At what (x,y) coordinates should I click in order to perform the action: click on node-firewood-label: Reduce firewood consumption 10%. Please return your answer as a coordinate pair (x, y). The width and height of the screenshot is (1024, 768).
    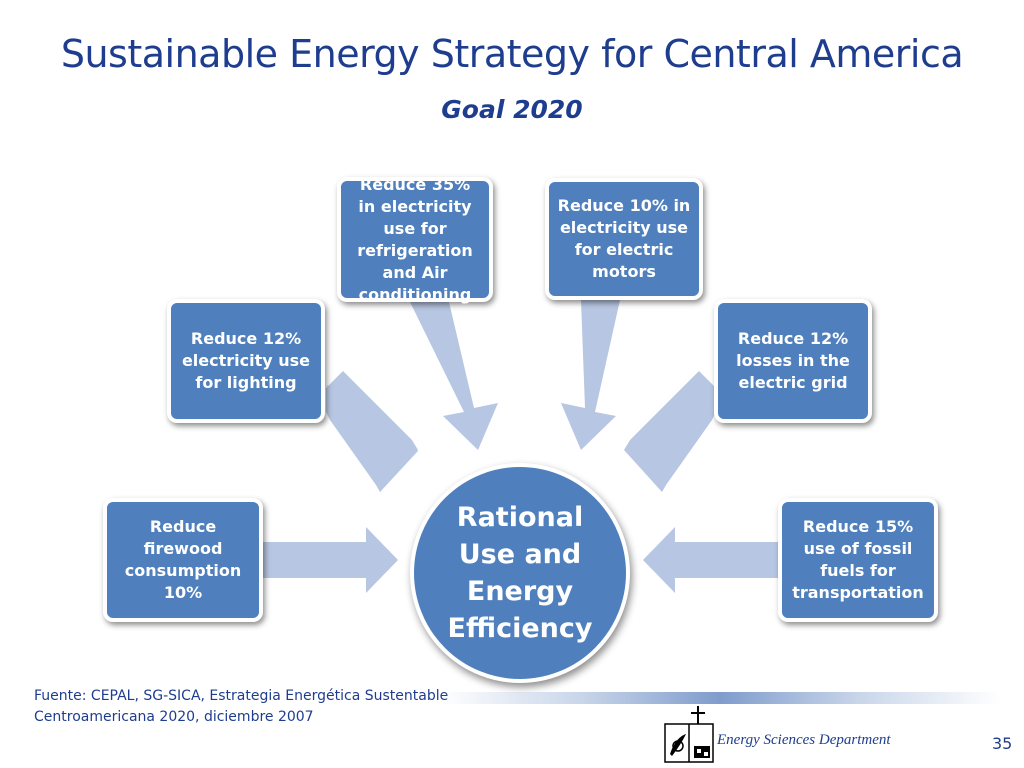
    Looking at the image, I should click on (183, 559).